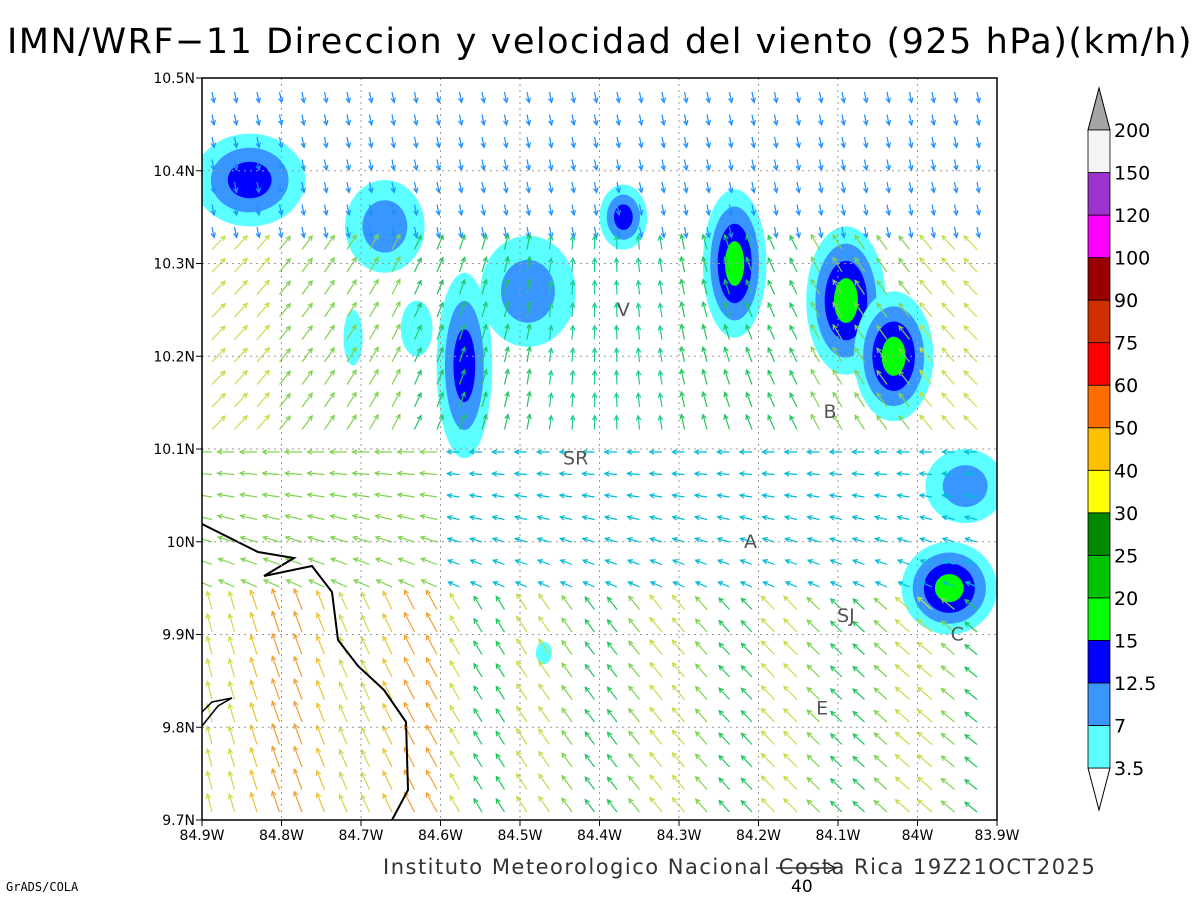 The height and width of the screenshot is (900, 1200). What do you see at coordinates (599, 836) in the screenshot?
I see `x-tick-label: 84.4W` at bounding box center [599, 836].